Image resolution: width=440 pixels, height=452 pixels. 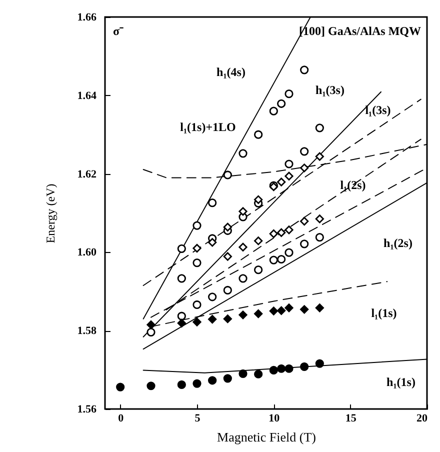 I want to click on annotation: h₁(2s), so click(x=398, y=243).